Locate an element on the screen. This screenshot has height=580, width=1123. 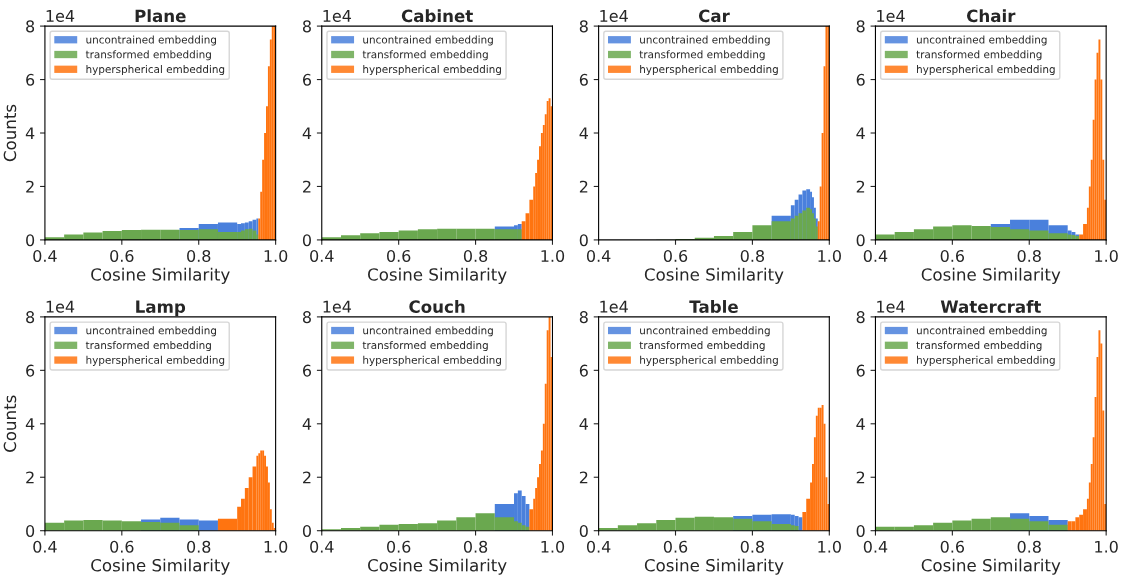
chart-title: Lamp is located at coordinates (161, 308).